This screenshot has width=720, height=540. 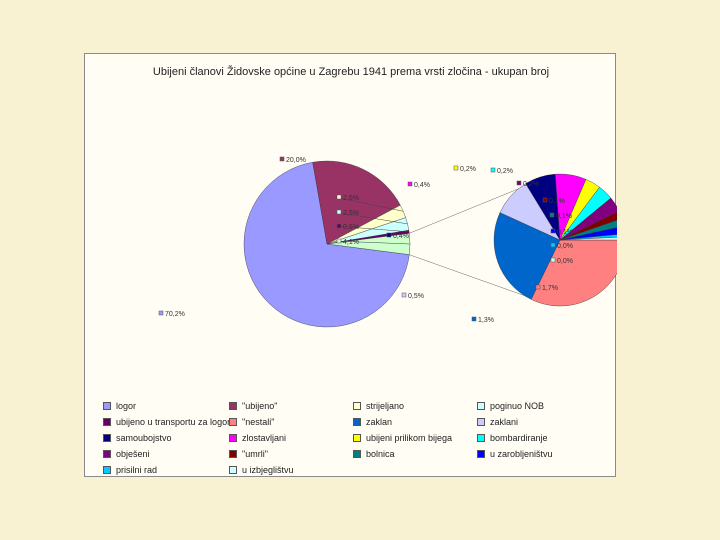 I want to click on main-poginuo-nob-label: 2,5%, so click(x=347, y=213).